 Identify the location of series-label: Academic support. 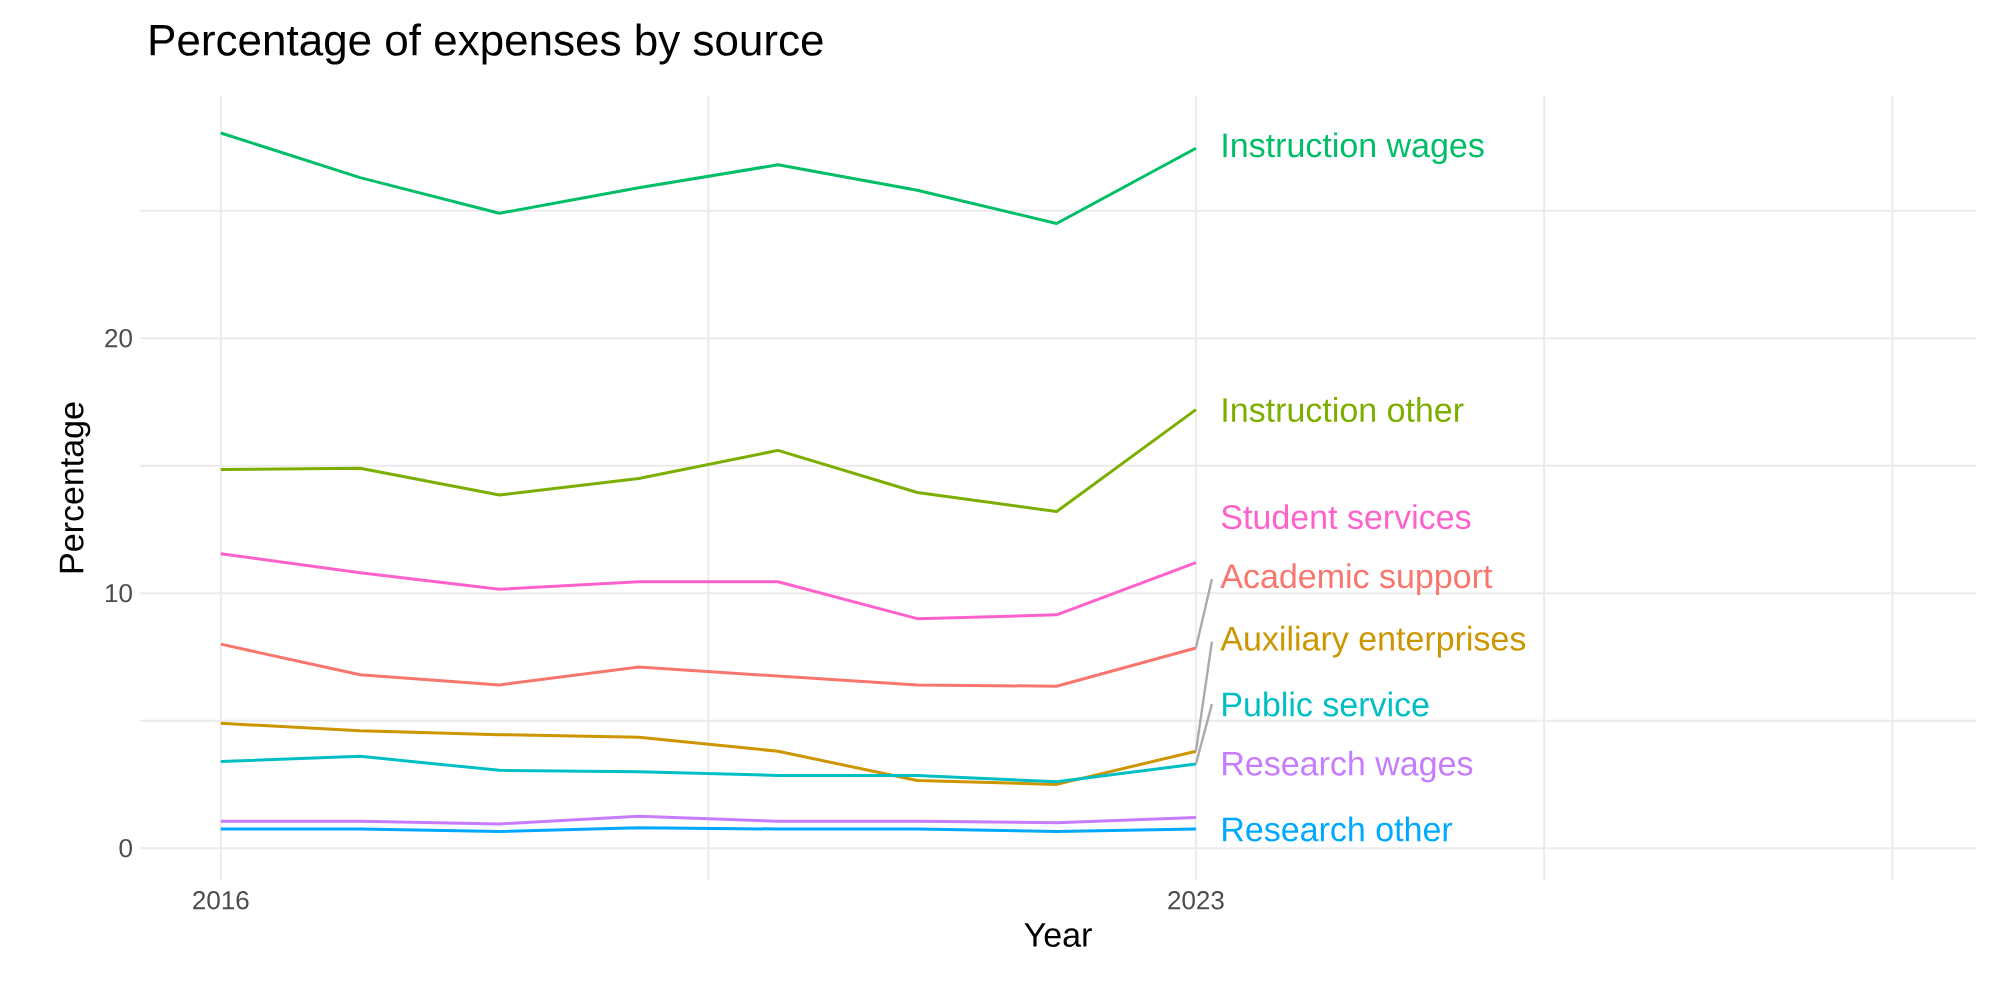
(1356, 579).